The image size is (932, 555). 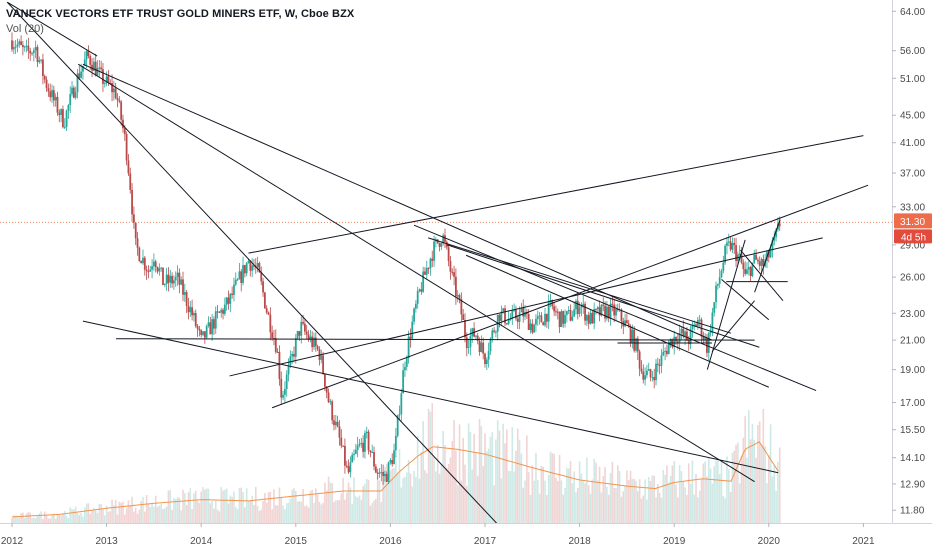 What do you see at coordinates (726, 304) in the screenshot?
I see `trendline` at bounding box center [726, 304].